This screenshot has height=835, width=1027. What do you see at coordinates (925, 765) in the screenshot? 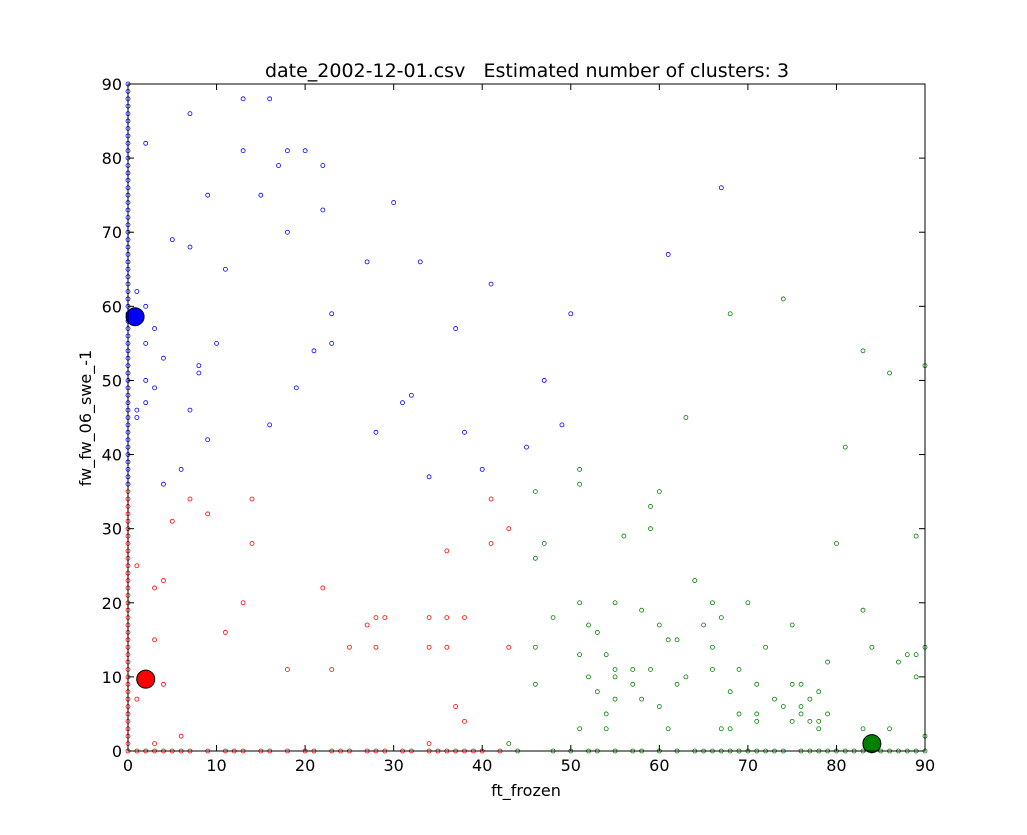
I see `x-tick-label: 90` at bounding box center [925, 765].